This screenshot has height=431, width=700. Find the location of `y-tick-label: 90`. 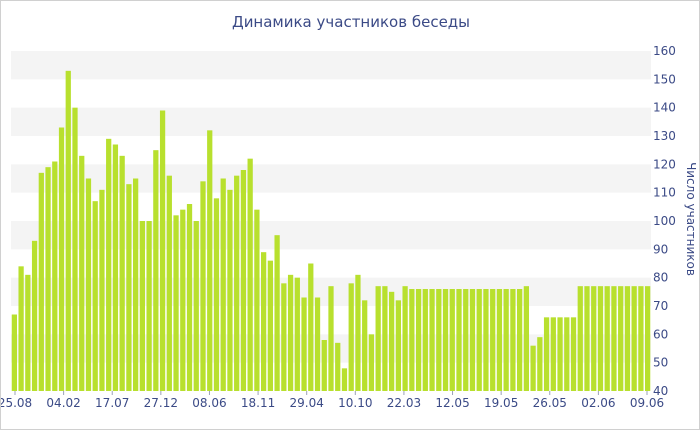

y-tick-label: 90 is located at coordinates (660, 249).